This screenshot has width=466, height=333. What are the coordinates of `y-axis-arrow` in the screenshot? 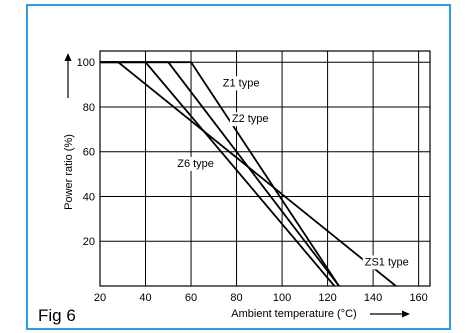 It's located at (68, 75).